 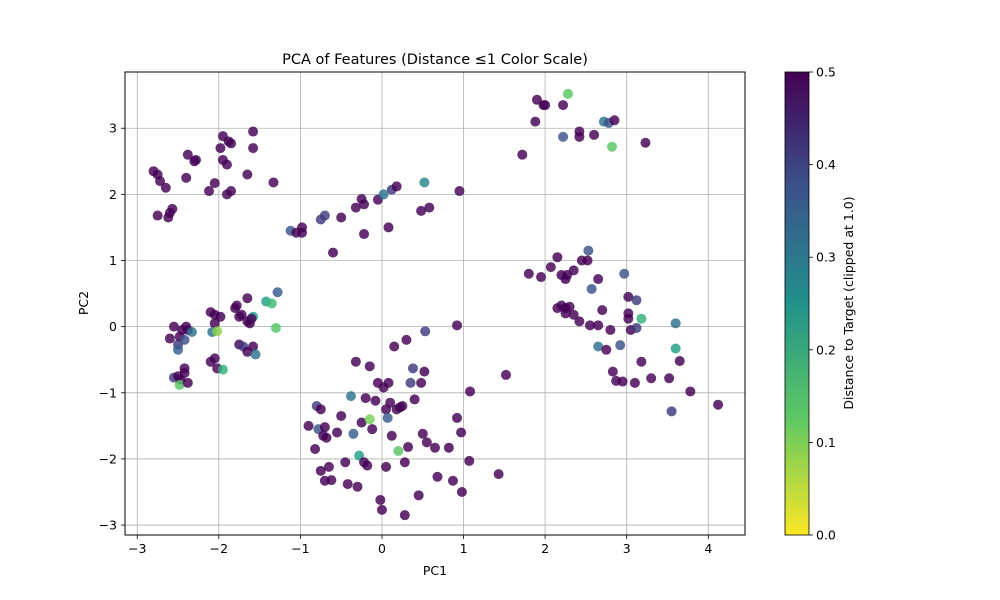 I want to click on x-tick-label: 0, so click(x=382, y=548).